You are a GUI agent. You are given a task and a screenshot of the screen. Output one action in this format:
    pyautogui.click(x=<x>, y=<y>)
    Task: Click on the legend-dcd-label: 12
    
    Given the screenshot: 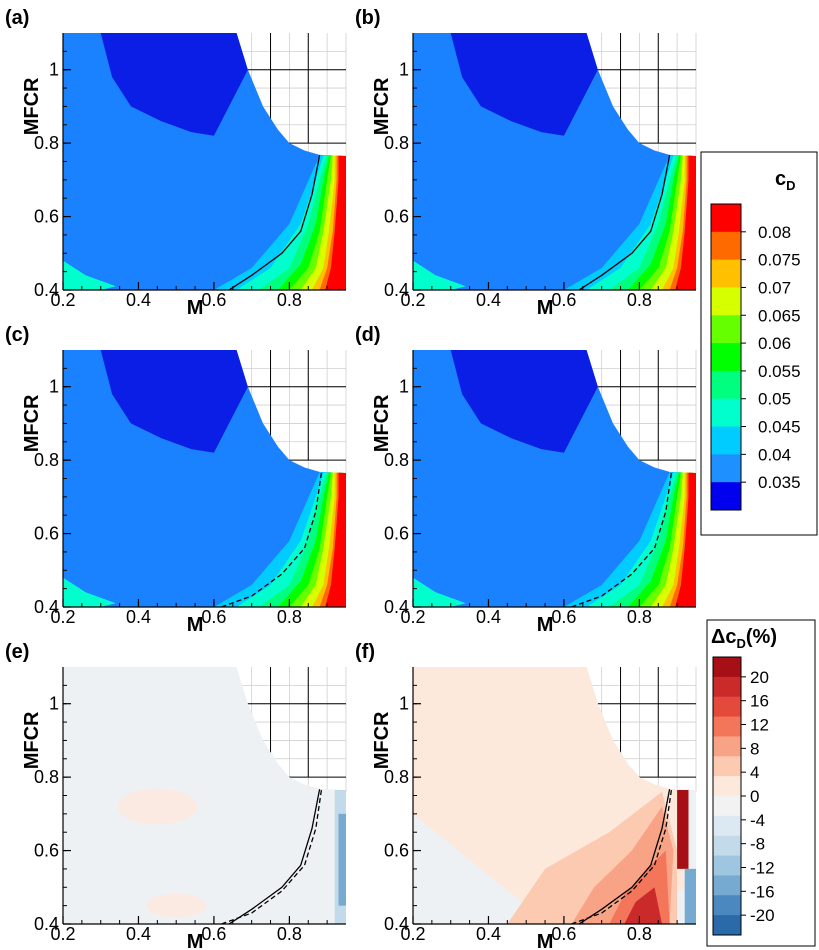 What is the action you would take?
    pyautogui.click(x=759, y=725)
    